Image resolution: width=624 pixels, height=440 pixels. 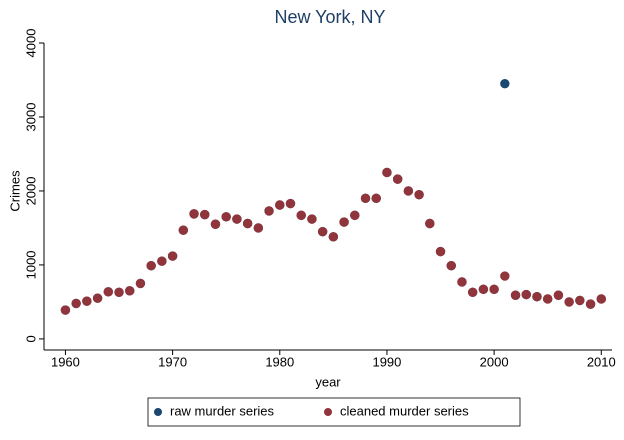 I want to click on y-axis-label: Crimes, so click(x=14, y=191).